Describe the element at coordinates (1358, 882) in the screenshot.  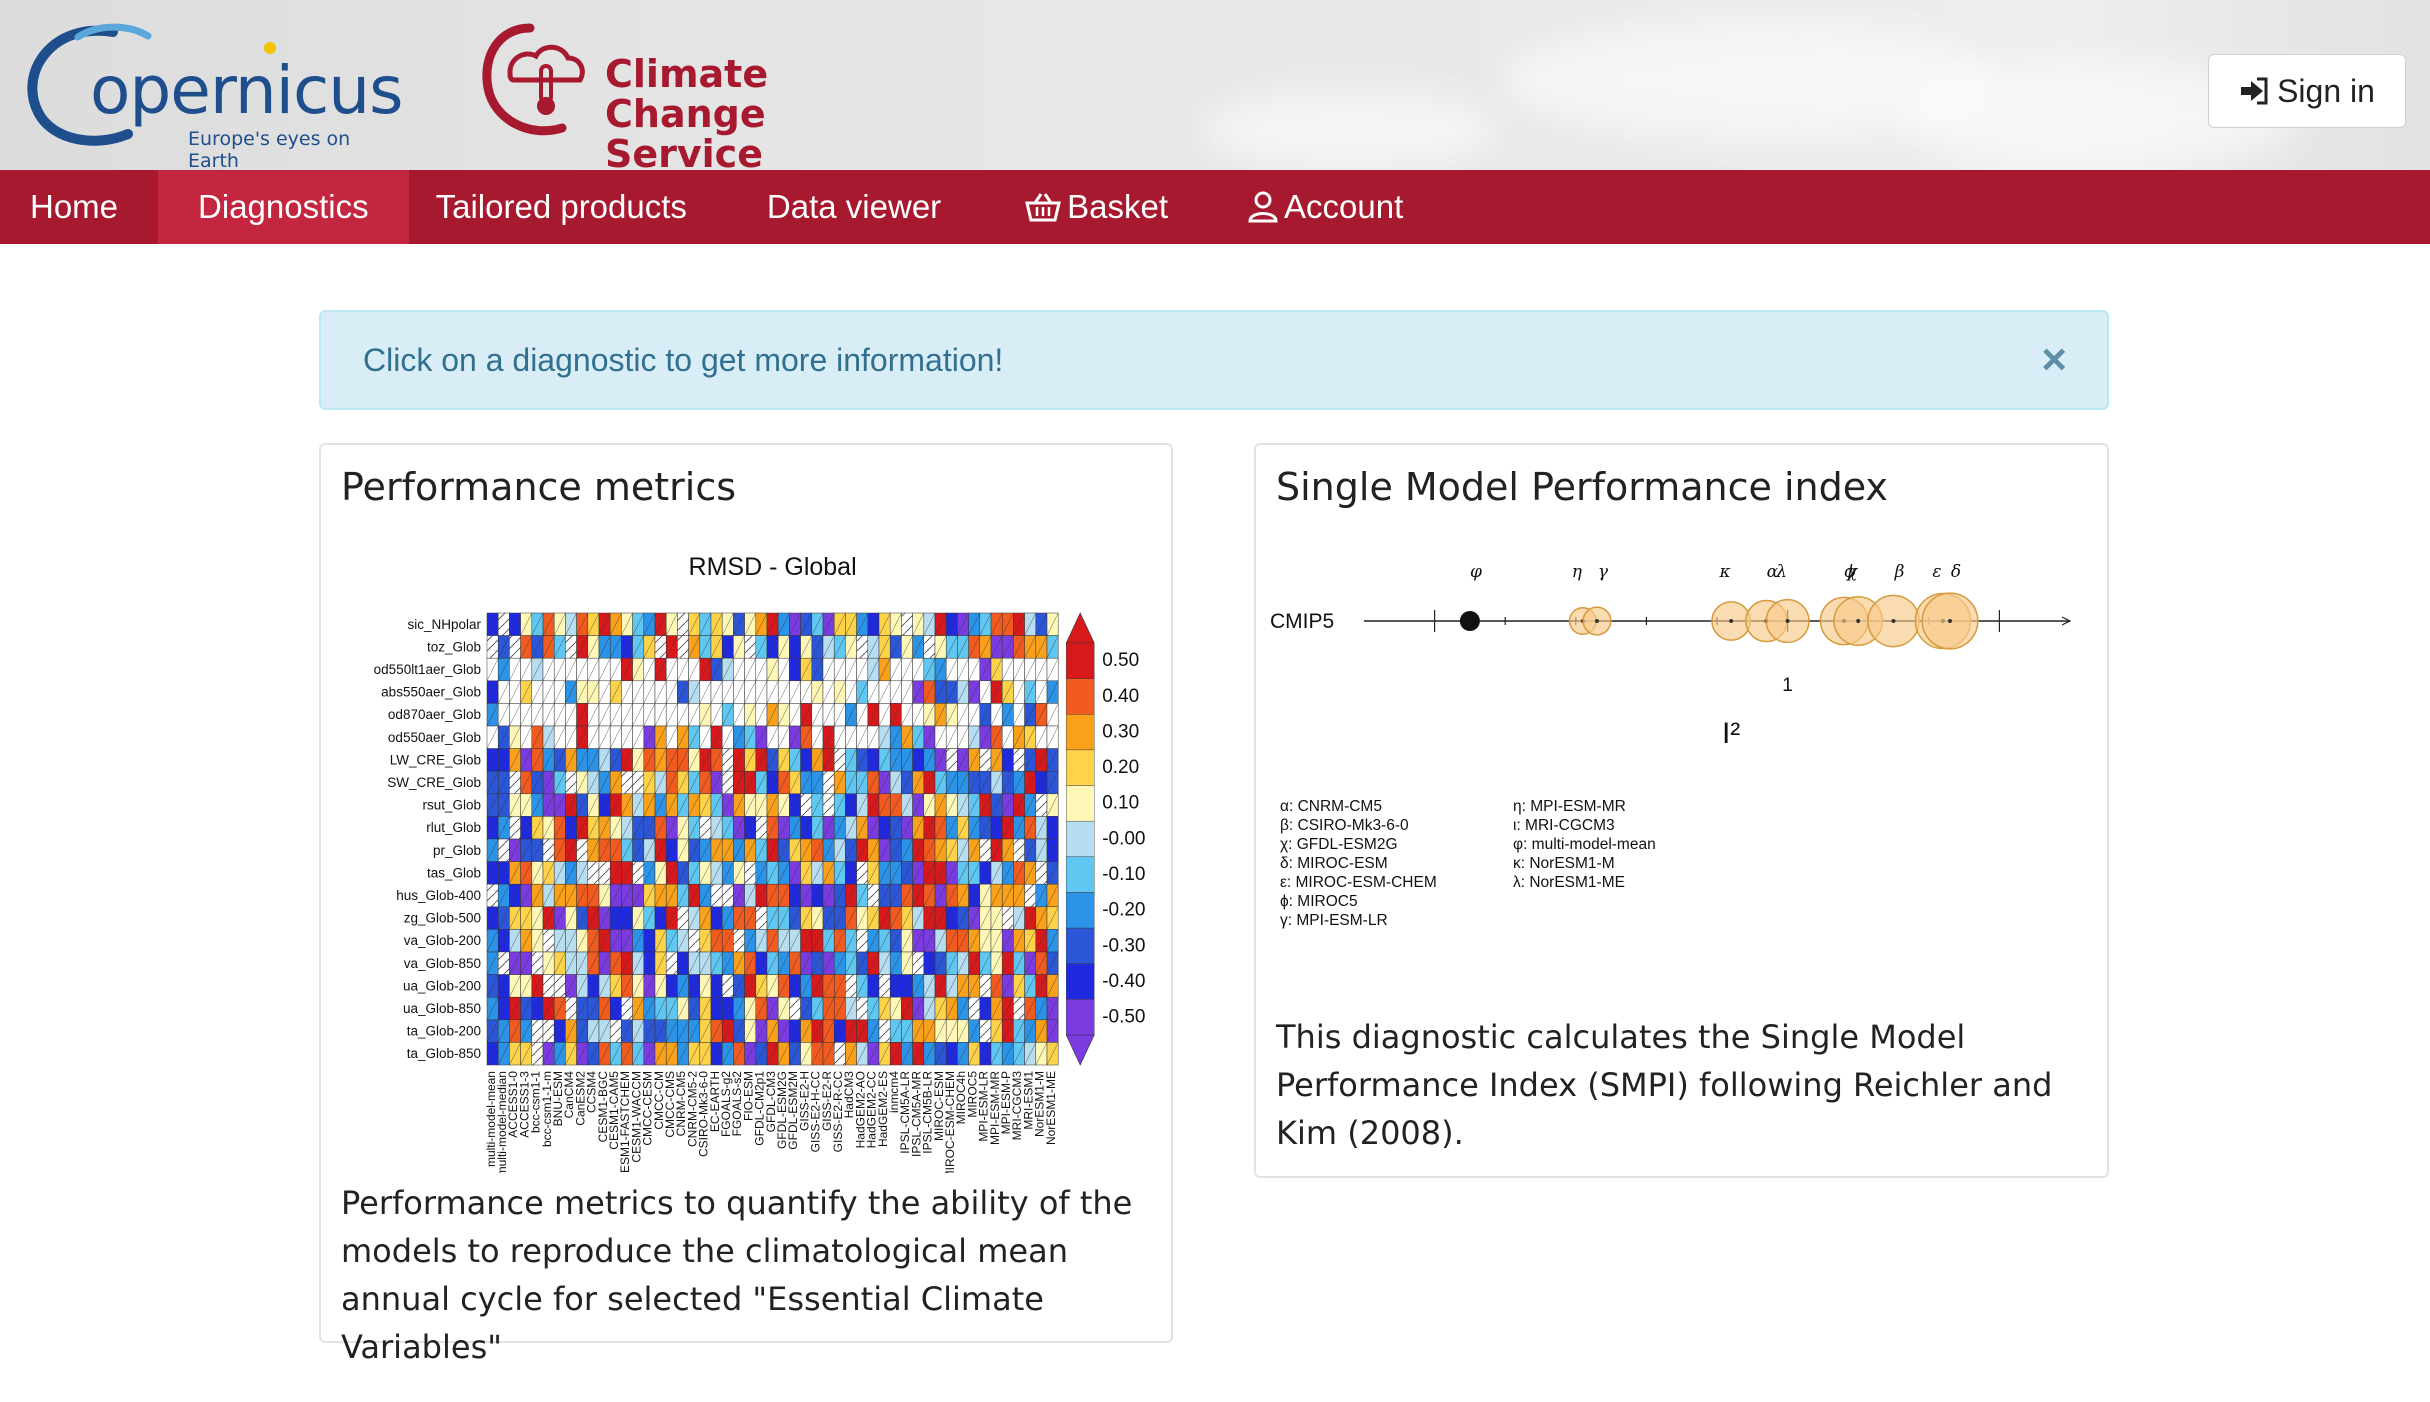
I see `smpi-legend-entry: ε: MIROC-ESM-CHEM` at that location.